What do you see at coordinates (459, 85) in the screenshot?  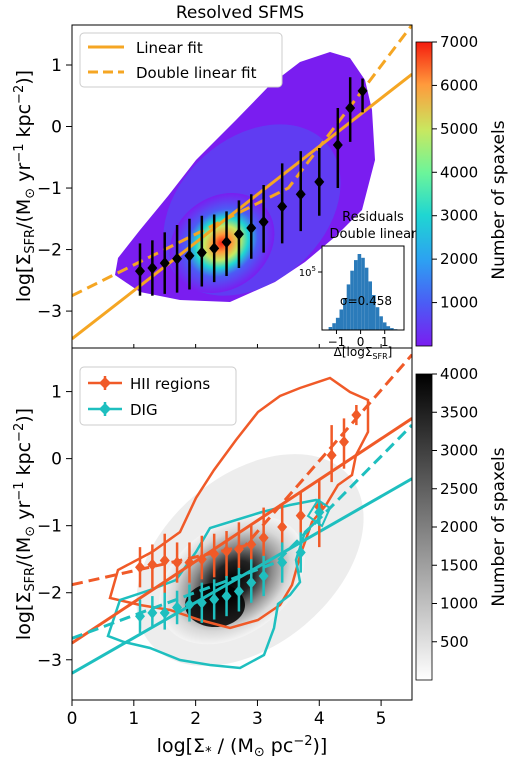 I see `top-colorbar-tick-label: 6000` at bounding box center [459, 85].